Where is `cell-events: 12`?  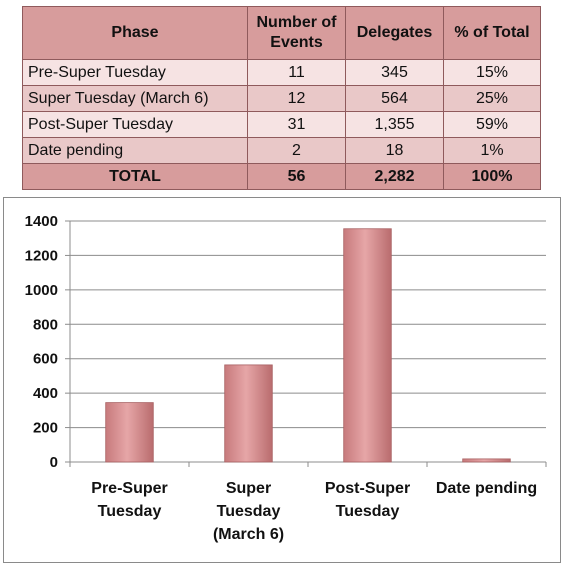
cell-events: 12 is located at coordinates (296, 98).